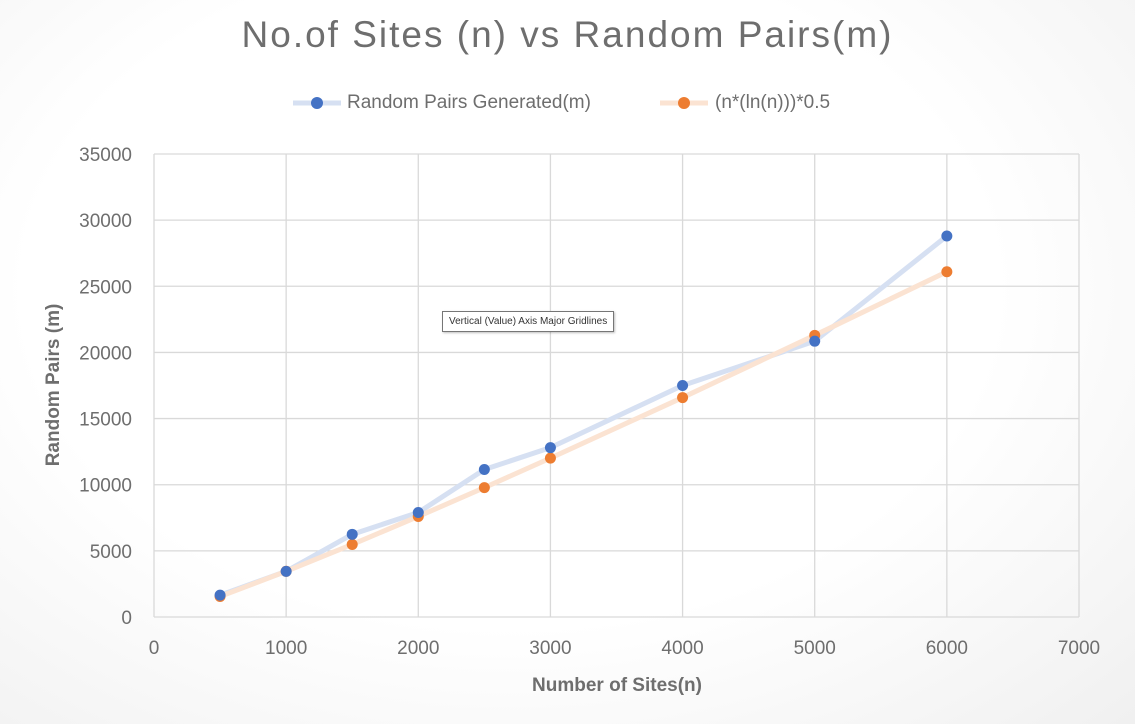 This screenshot has height=724, width=1135. Describe the element at coordinates (550, 648) in the screenshot. I see `x-tick-label-3000: 3000` at that location.